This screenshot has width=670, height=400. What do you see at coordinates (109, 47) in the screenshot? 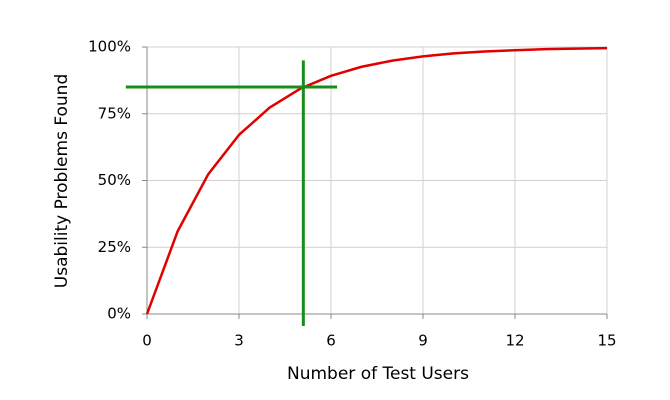
I see `y-tick-label: 100%` at bounding box center [109, 47].